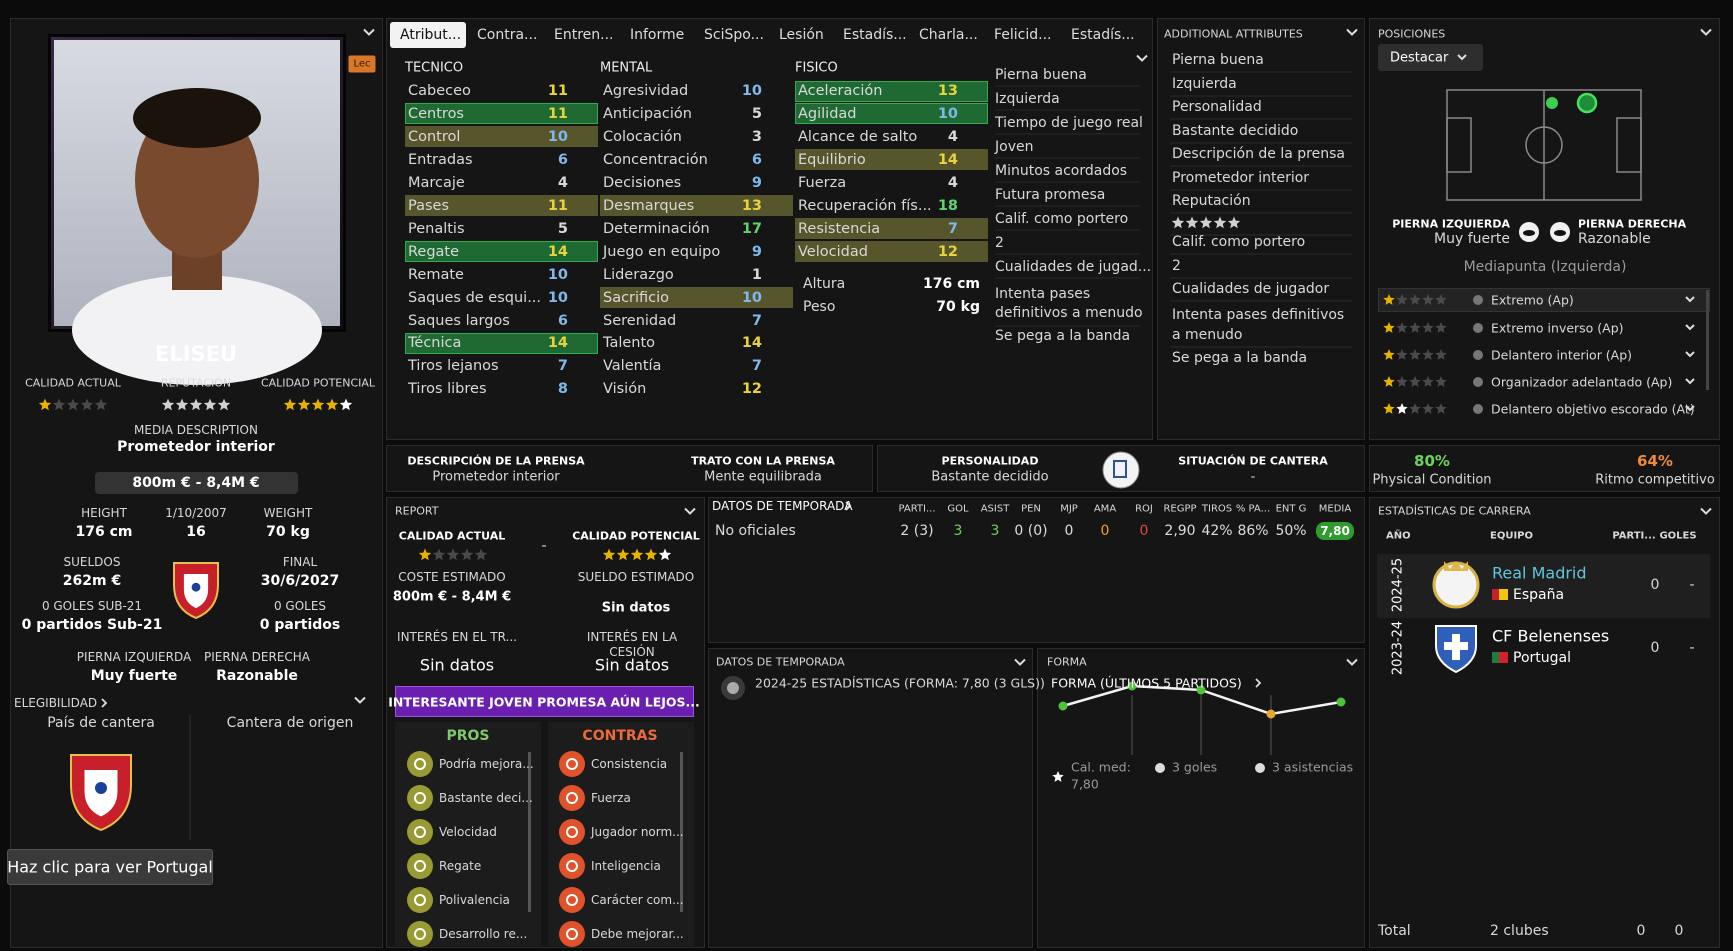 This screenshot has width=1733, height=951. Describe the element at coordinates (1031, 509) in the screenshot. I see `season-column: PEN` at that location.